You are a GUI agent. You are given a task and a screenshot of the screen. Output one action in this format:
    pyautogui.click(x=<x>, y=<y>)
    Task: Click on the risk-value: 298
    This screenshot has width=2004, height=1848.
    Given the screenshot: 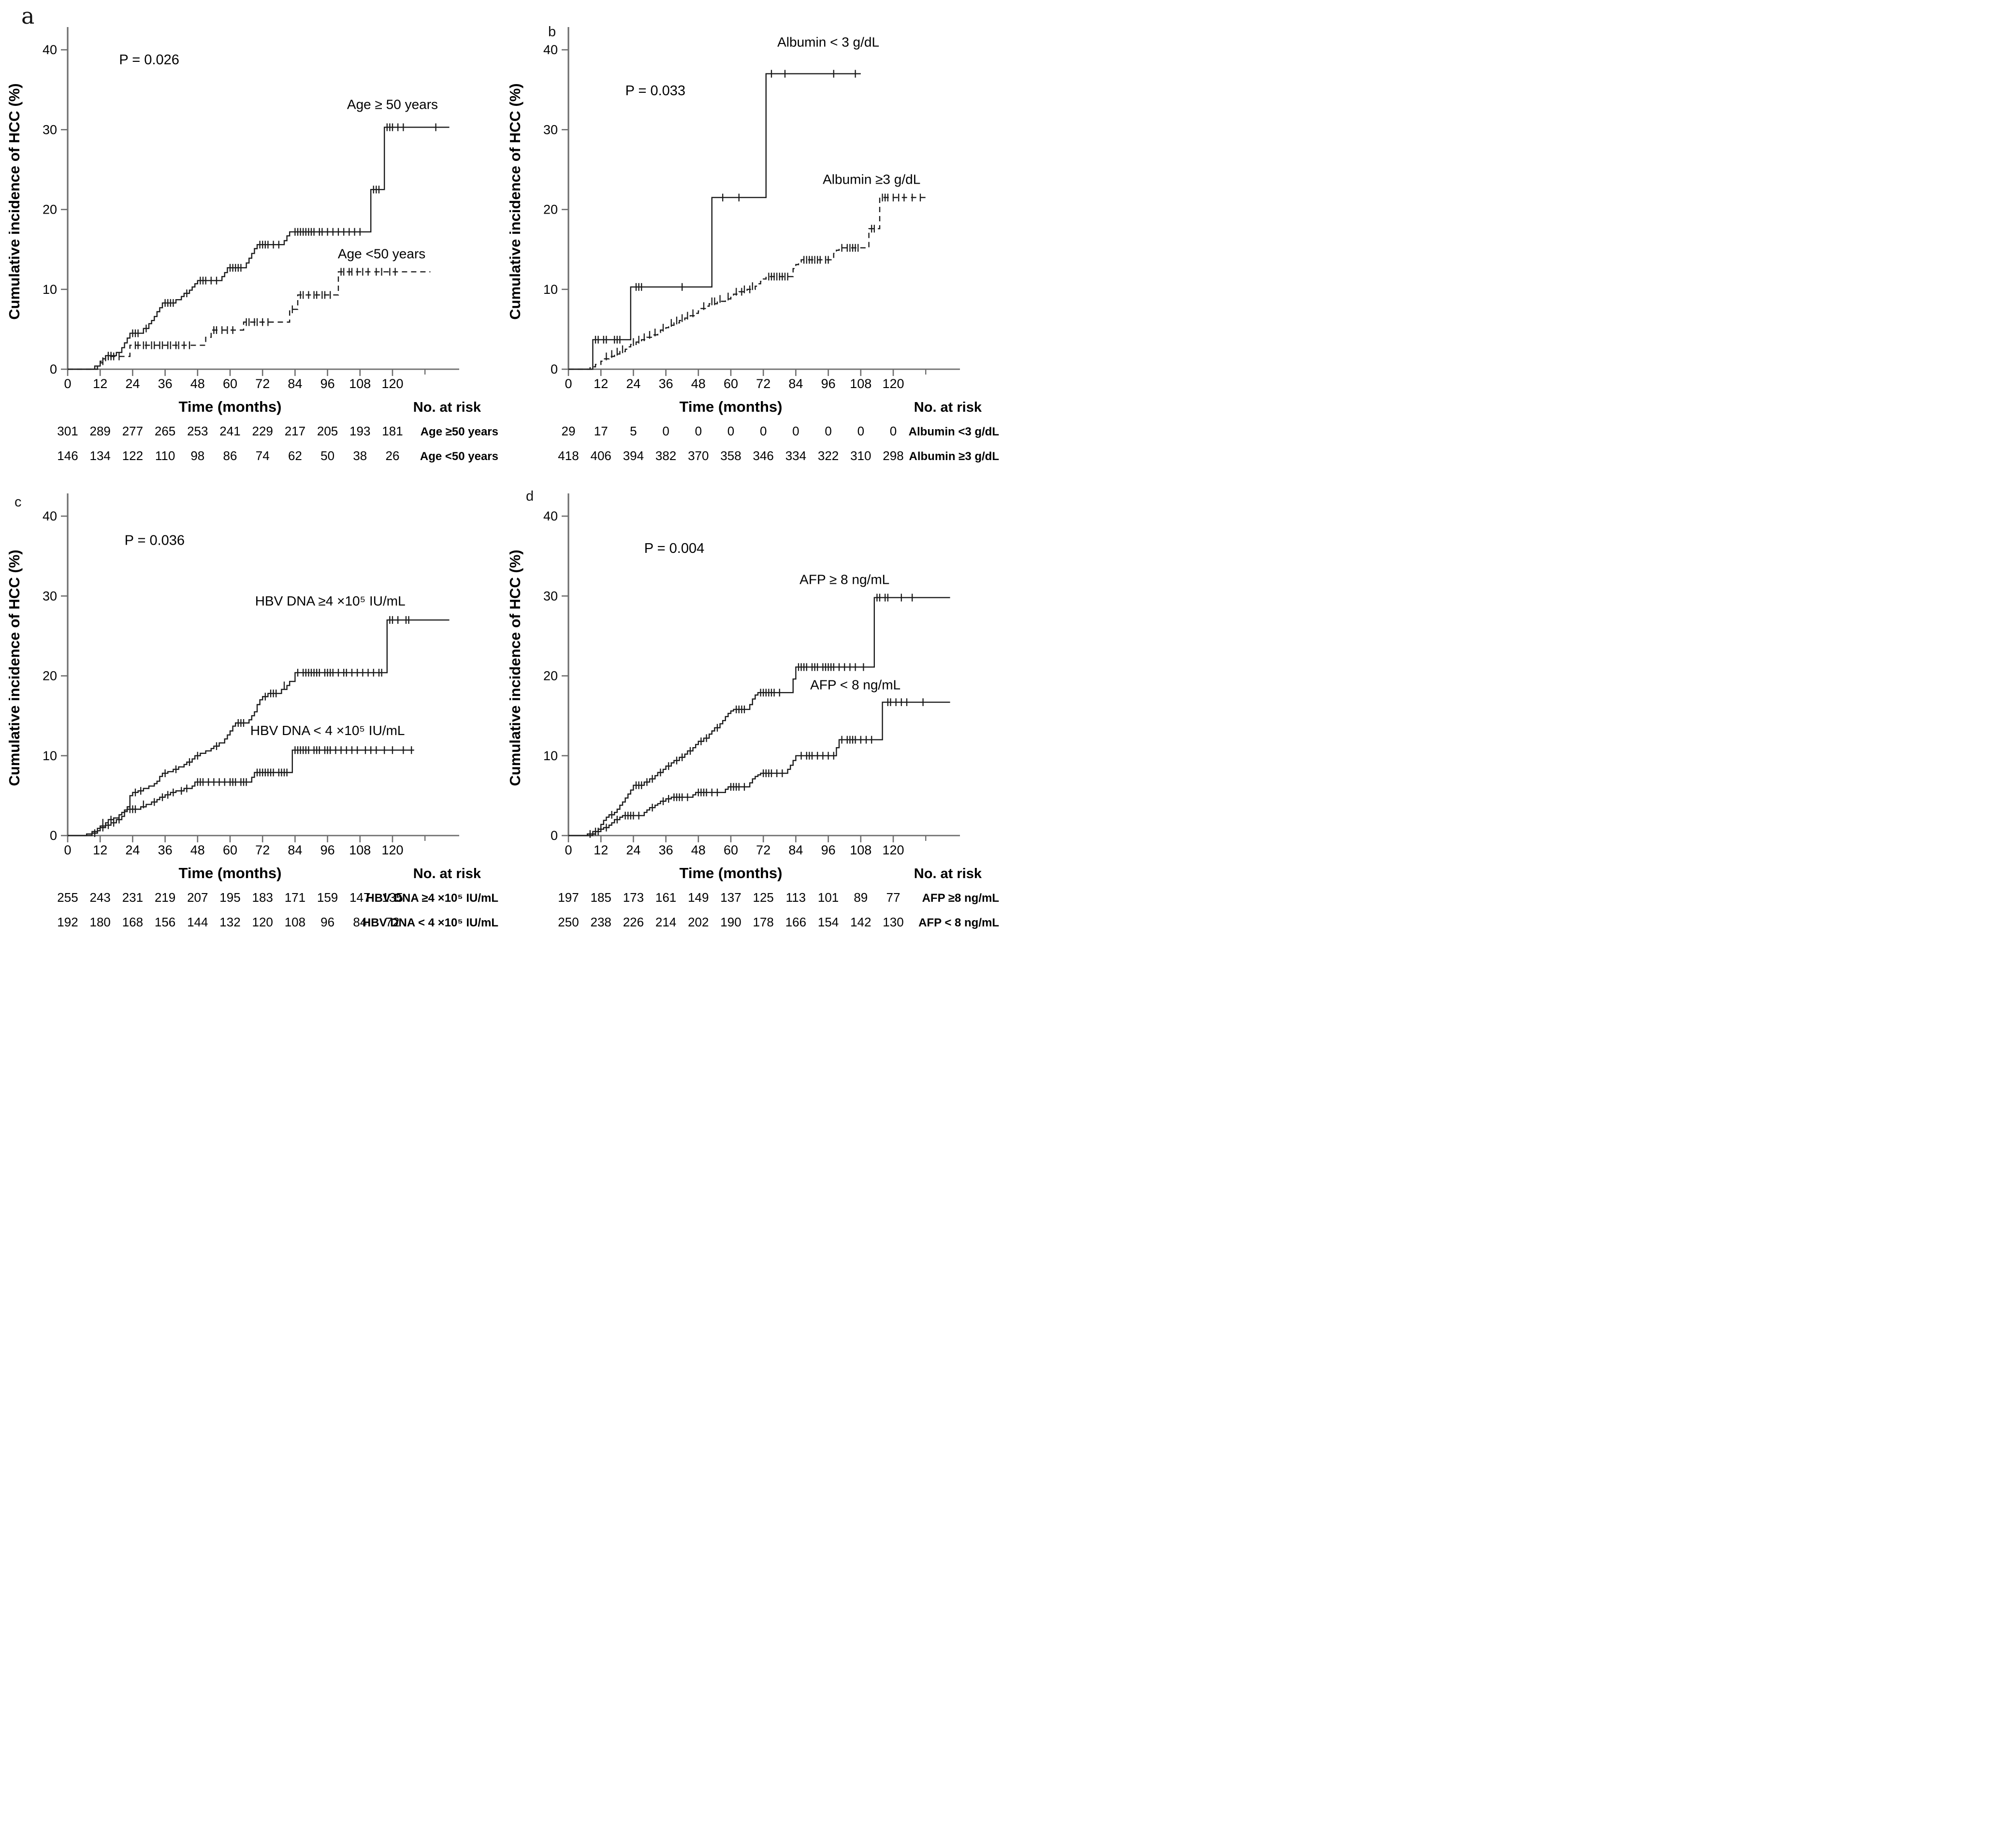 What is the action you would take?
    pyautogui.click(x=893, y=455)
    